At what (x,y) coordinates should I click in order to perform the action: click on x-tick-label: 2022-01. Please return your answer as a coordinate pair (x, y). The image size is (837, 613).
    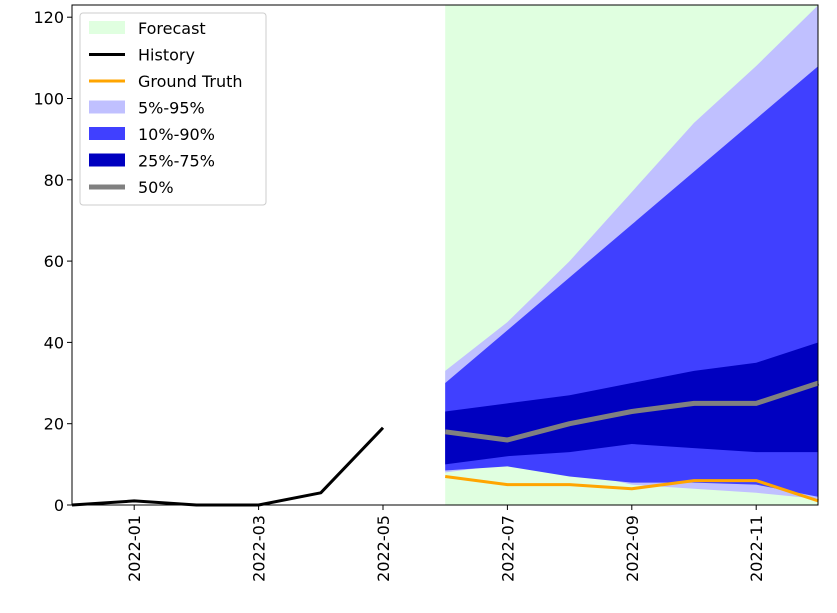
    Looking at the image, I should click on (134, 548).